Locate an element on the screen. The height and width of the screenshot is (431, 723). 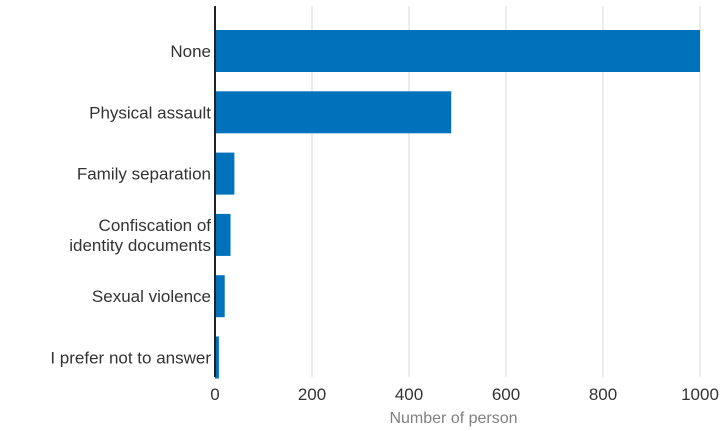
category-label: Sexual violence is located at coordinates (151, 296).